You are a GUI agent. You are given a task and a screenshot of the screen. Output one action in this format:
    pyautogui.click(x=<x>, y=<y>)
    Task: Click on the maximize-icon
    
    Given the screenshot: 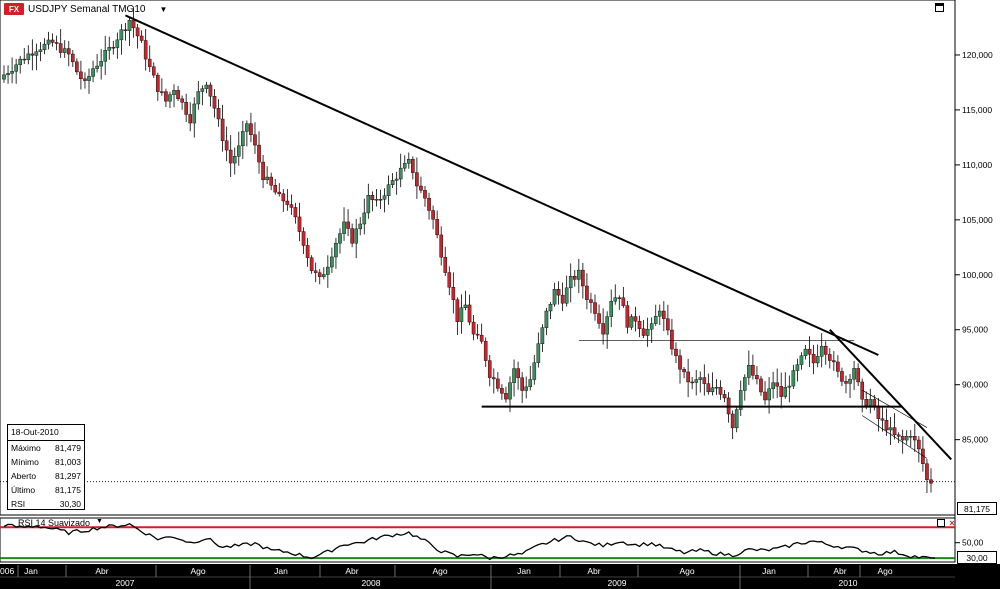 What is the action you would take?
    pyautogui.click(x=939, y=7)
    